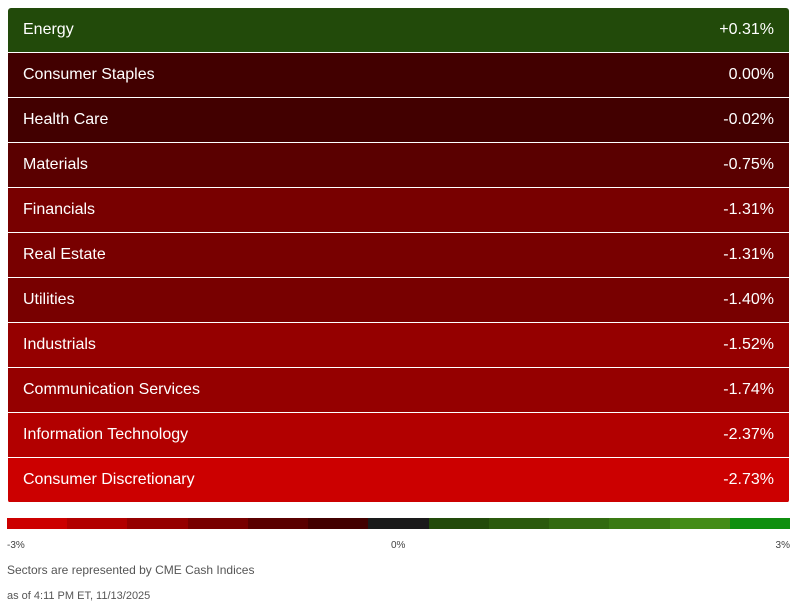 This screenshot has height=609, width=792. What do you see at coordinates (48, 29) in the screenshot?
I see `sector-name: Energy` at bounding box center [48, 29].